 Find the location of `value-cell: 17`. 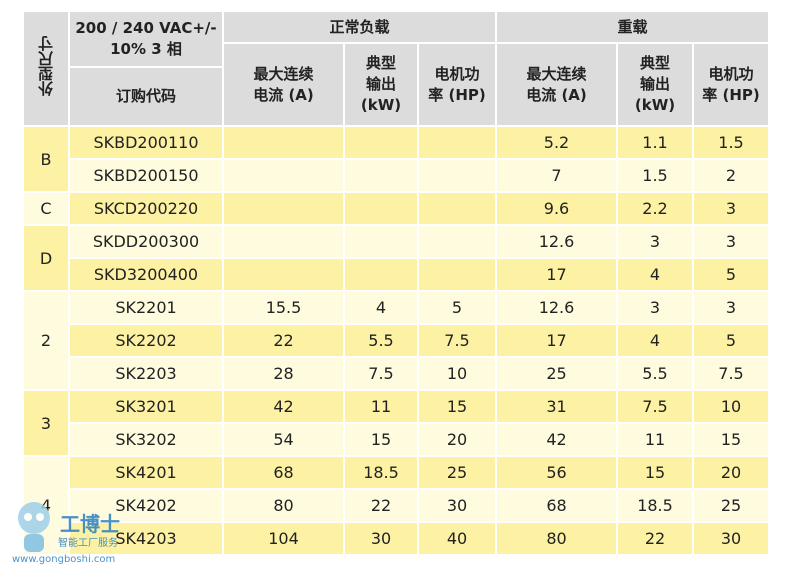

value-cell: 17 is located at coordinates (556, 274).